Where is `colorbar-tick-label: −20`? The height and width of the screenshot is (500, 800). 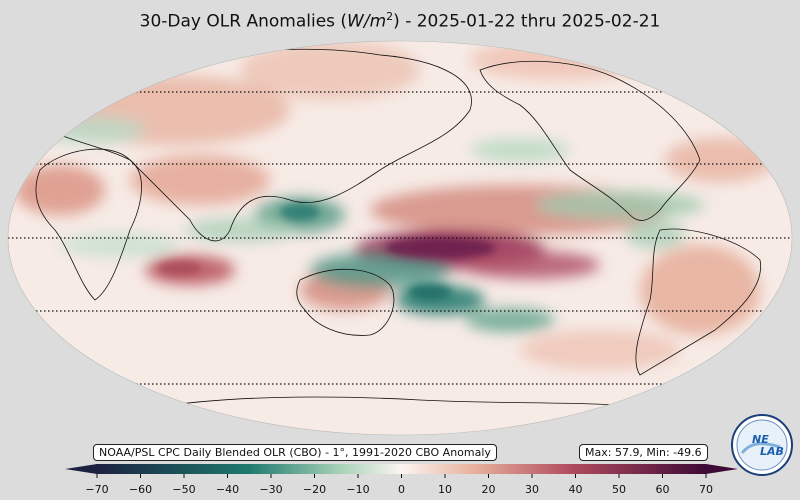 colorbar-tick-label: −20 is located at coordinates (314, 489).